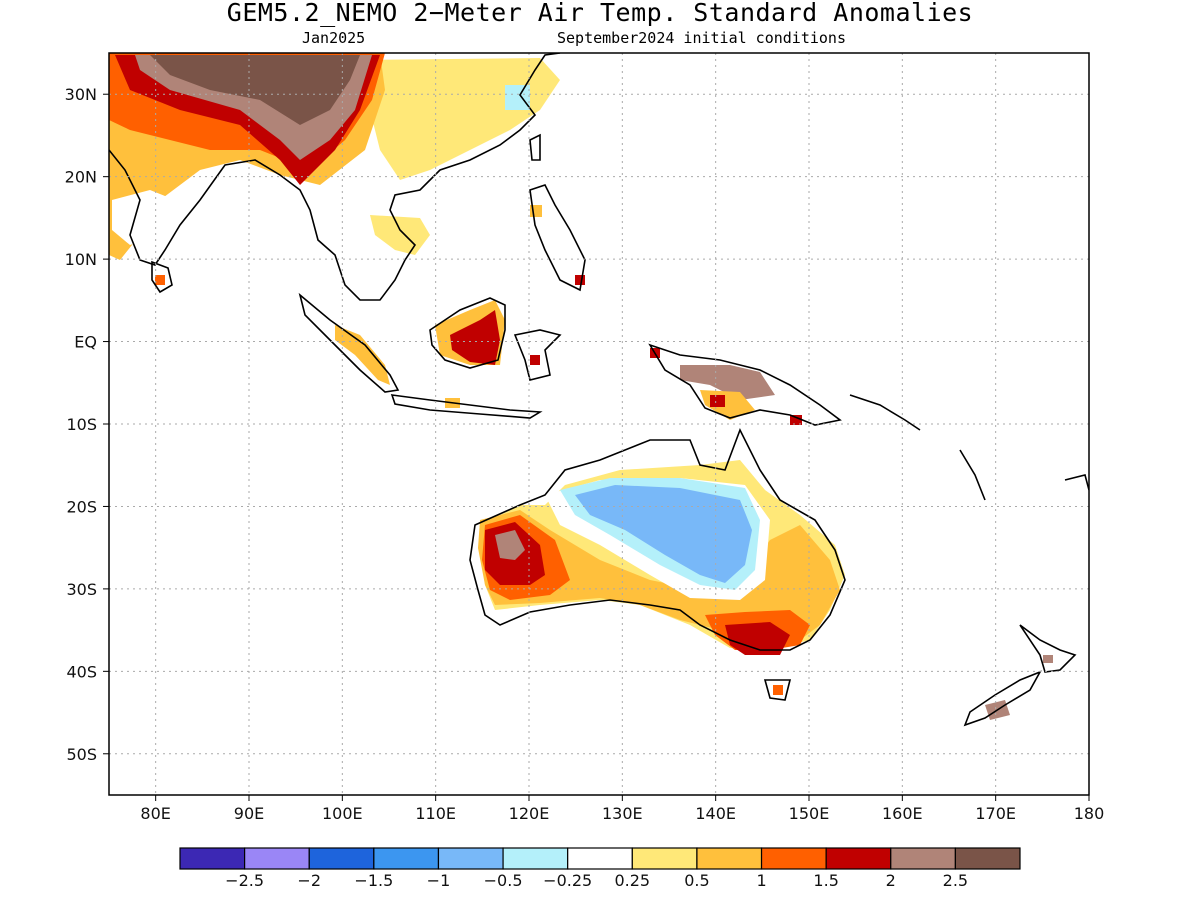 The width and height of the screenshot is (1200, 900). What do you see at coordinates (85, 342) in the screenshot?
I see `lat-tick-label: EQ` at bounding box center [85, 342].